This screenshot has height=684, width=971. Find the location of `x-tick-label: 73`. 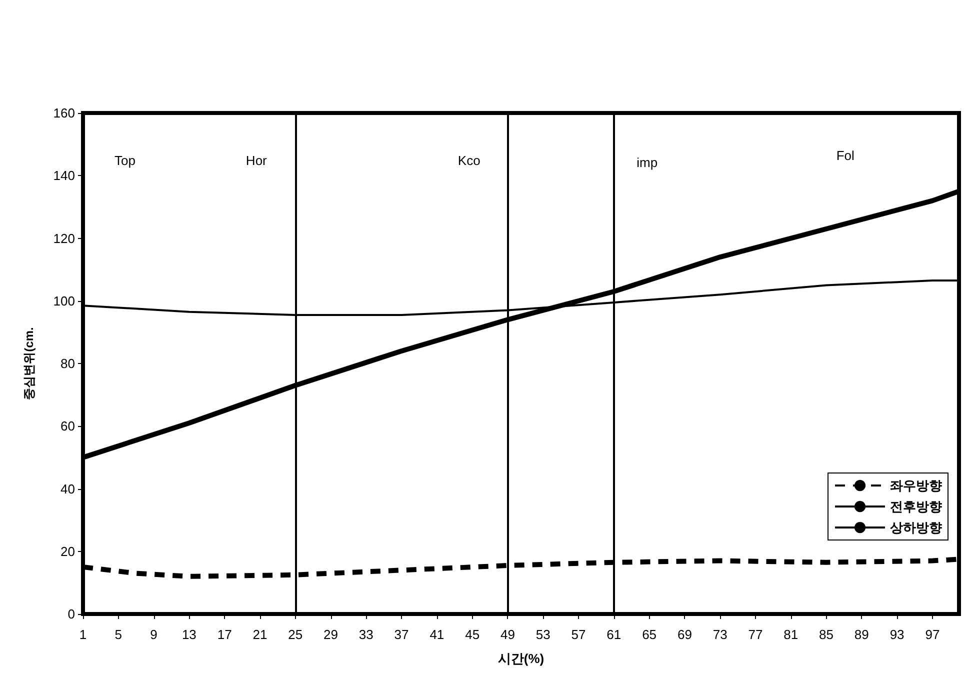

x-tick-label: 73 is located at coordinates (720, 634).